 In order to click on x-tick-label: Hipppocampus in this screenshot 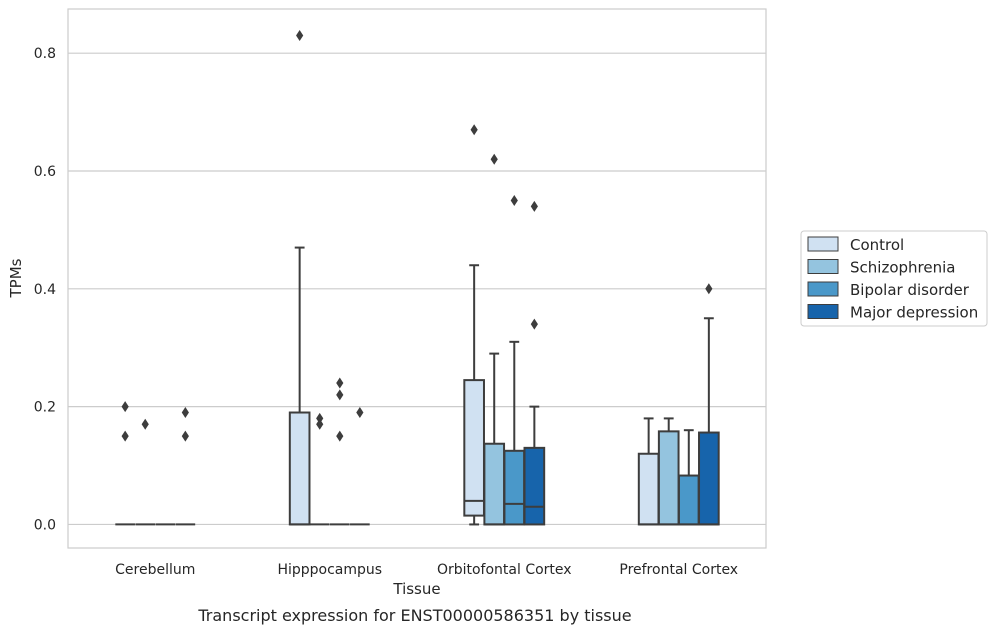, I will do `click(329, 570)`.